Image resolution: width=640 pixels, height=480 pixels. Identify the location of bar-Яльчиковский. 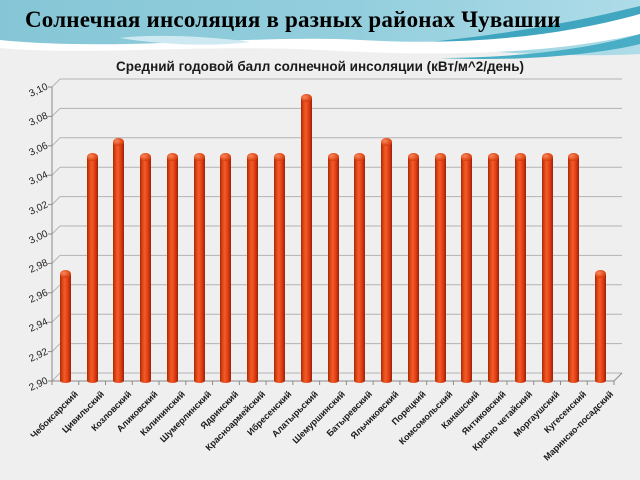
(387, 260).